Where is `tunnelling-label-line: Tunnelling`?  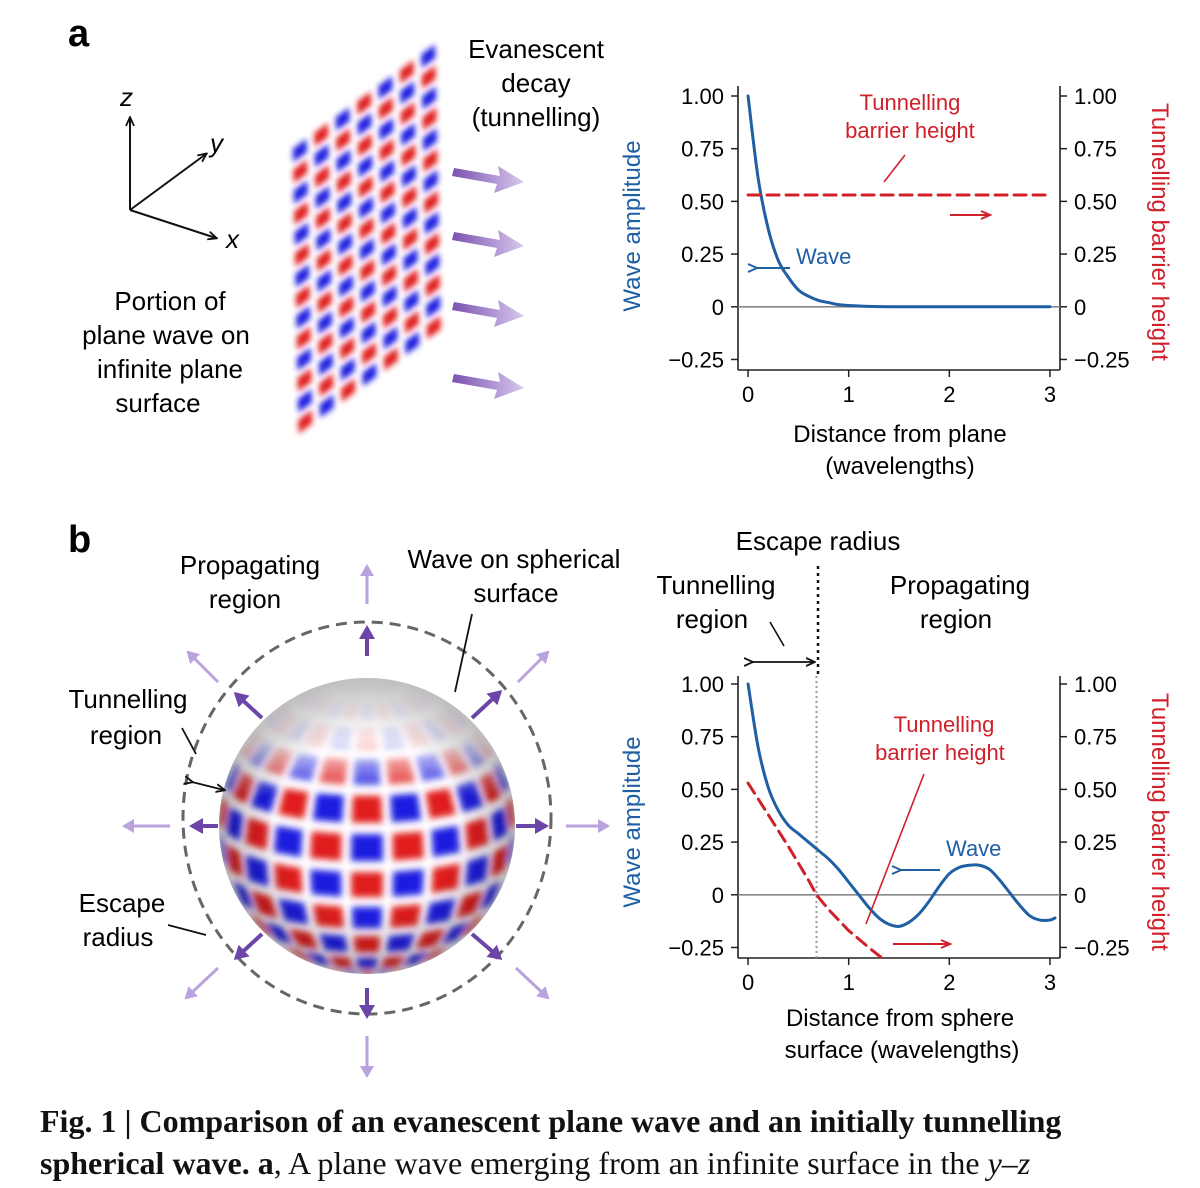 tunnelling-label-line: Tunnelling is located at coordinates (127, 699).